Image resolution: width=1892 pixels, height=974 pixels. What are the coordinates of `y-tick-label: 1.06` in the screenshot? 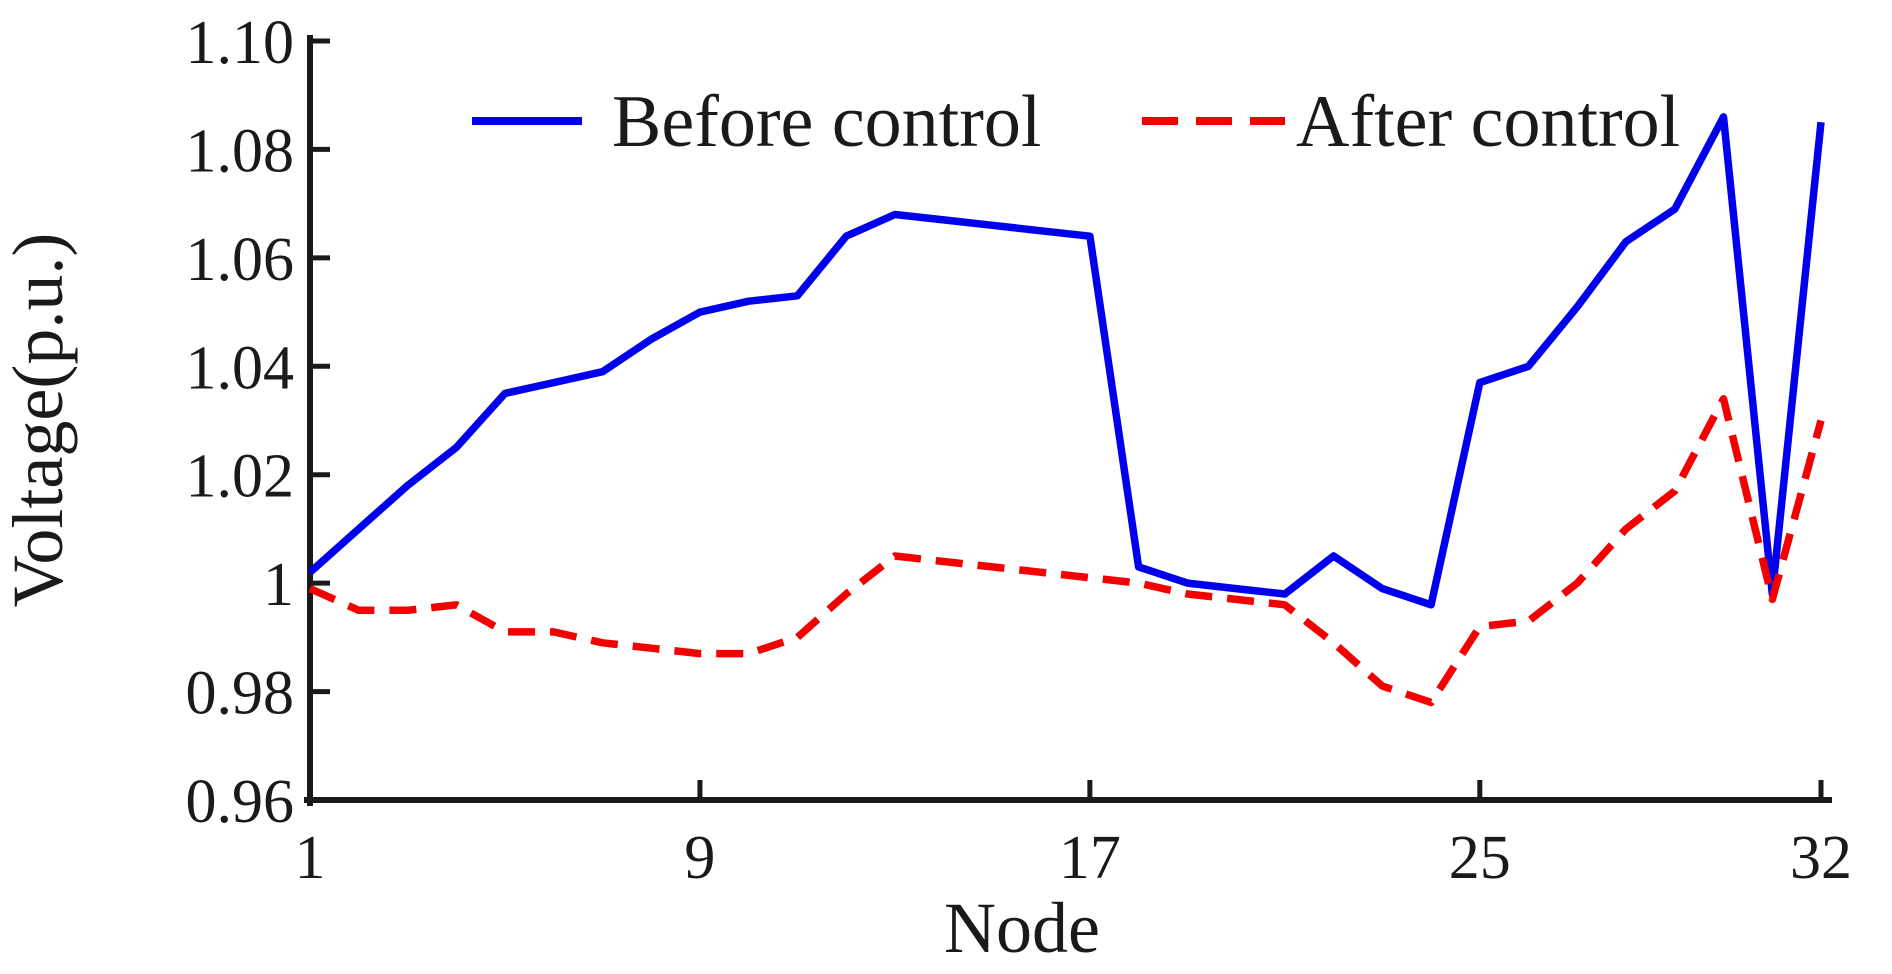 It's located at (240, 260).